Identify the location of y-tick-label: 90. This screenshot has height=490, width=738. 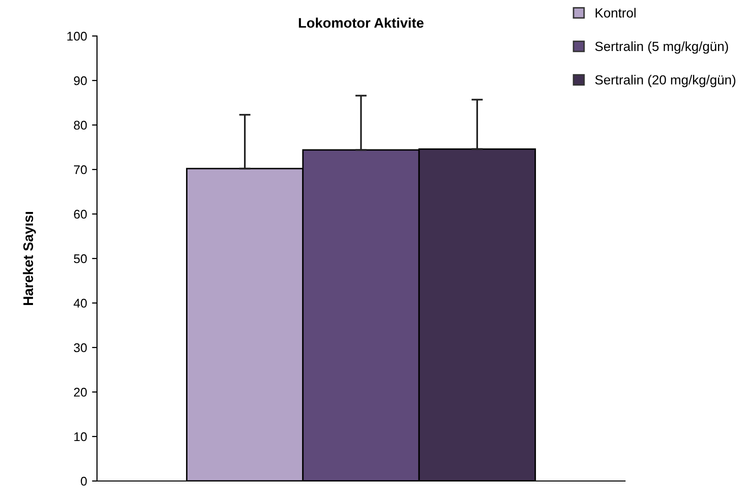
(80, 81).